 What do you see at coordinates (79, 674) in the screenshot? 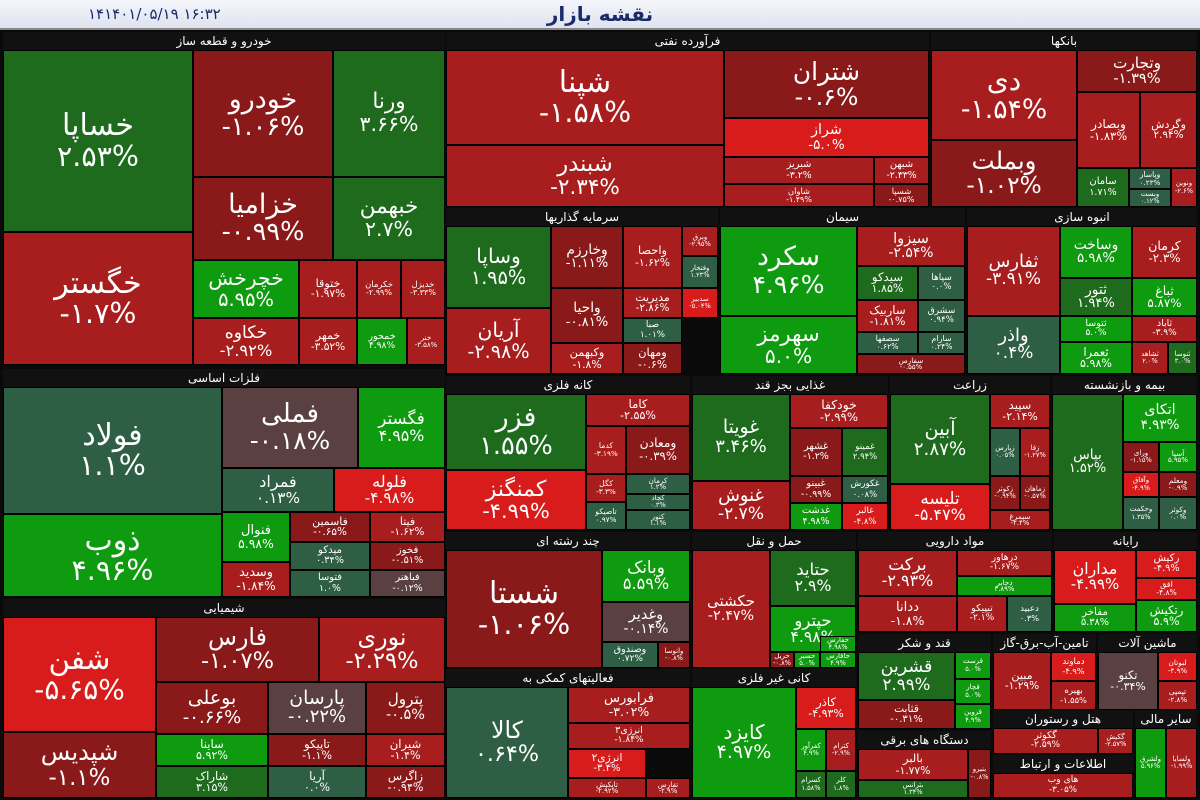
I see `stock-tile: شفن -۵.۶۵%` at bounding box center [79, 674].